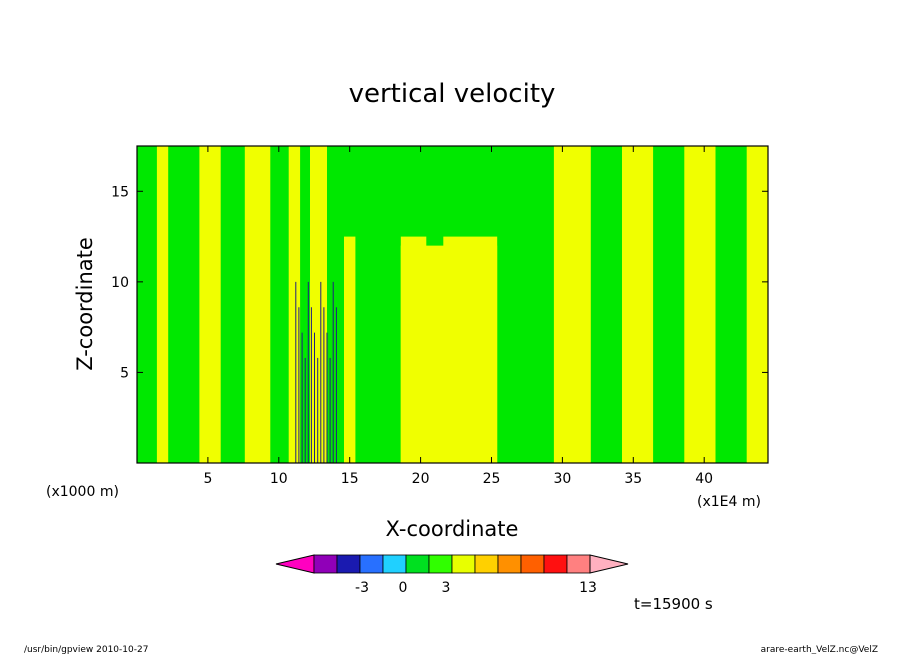 The width and height of the screenshot is (904, 654). What do you see at coordinates (120, 192) in the screenshot?
I see `y-tick-label-3: 15` at bounding box center [120, 192].